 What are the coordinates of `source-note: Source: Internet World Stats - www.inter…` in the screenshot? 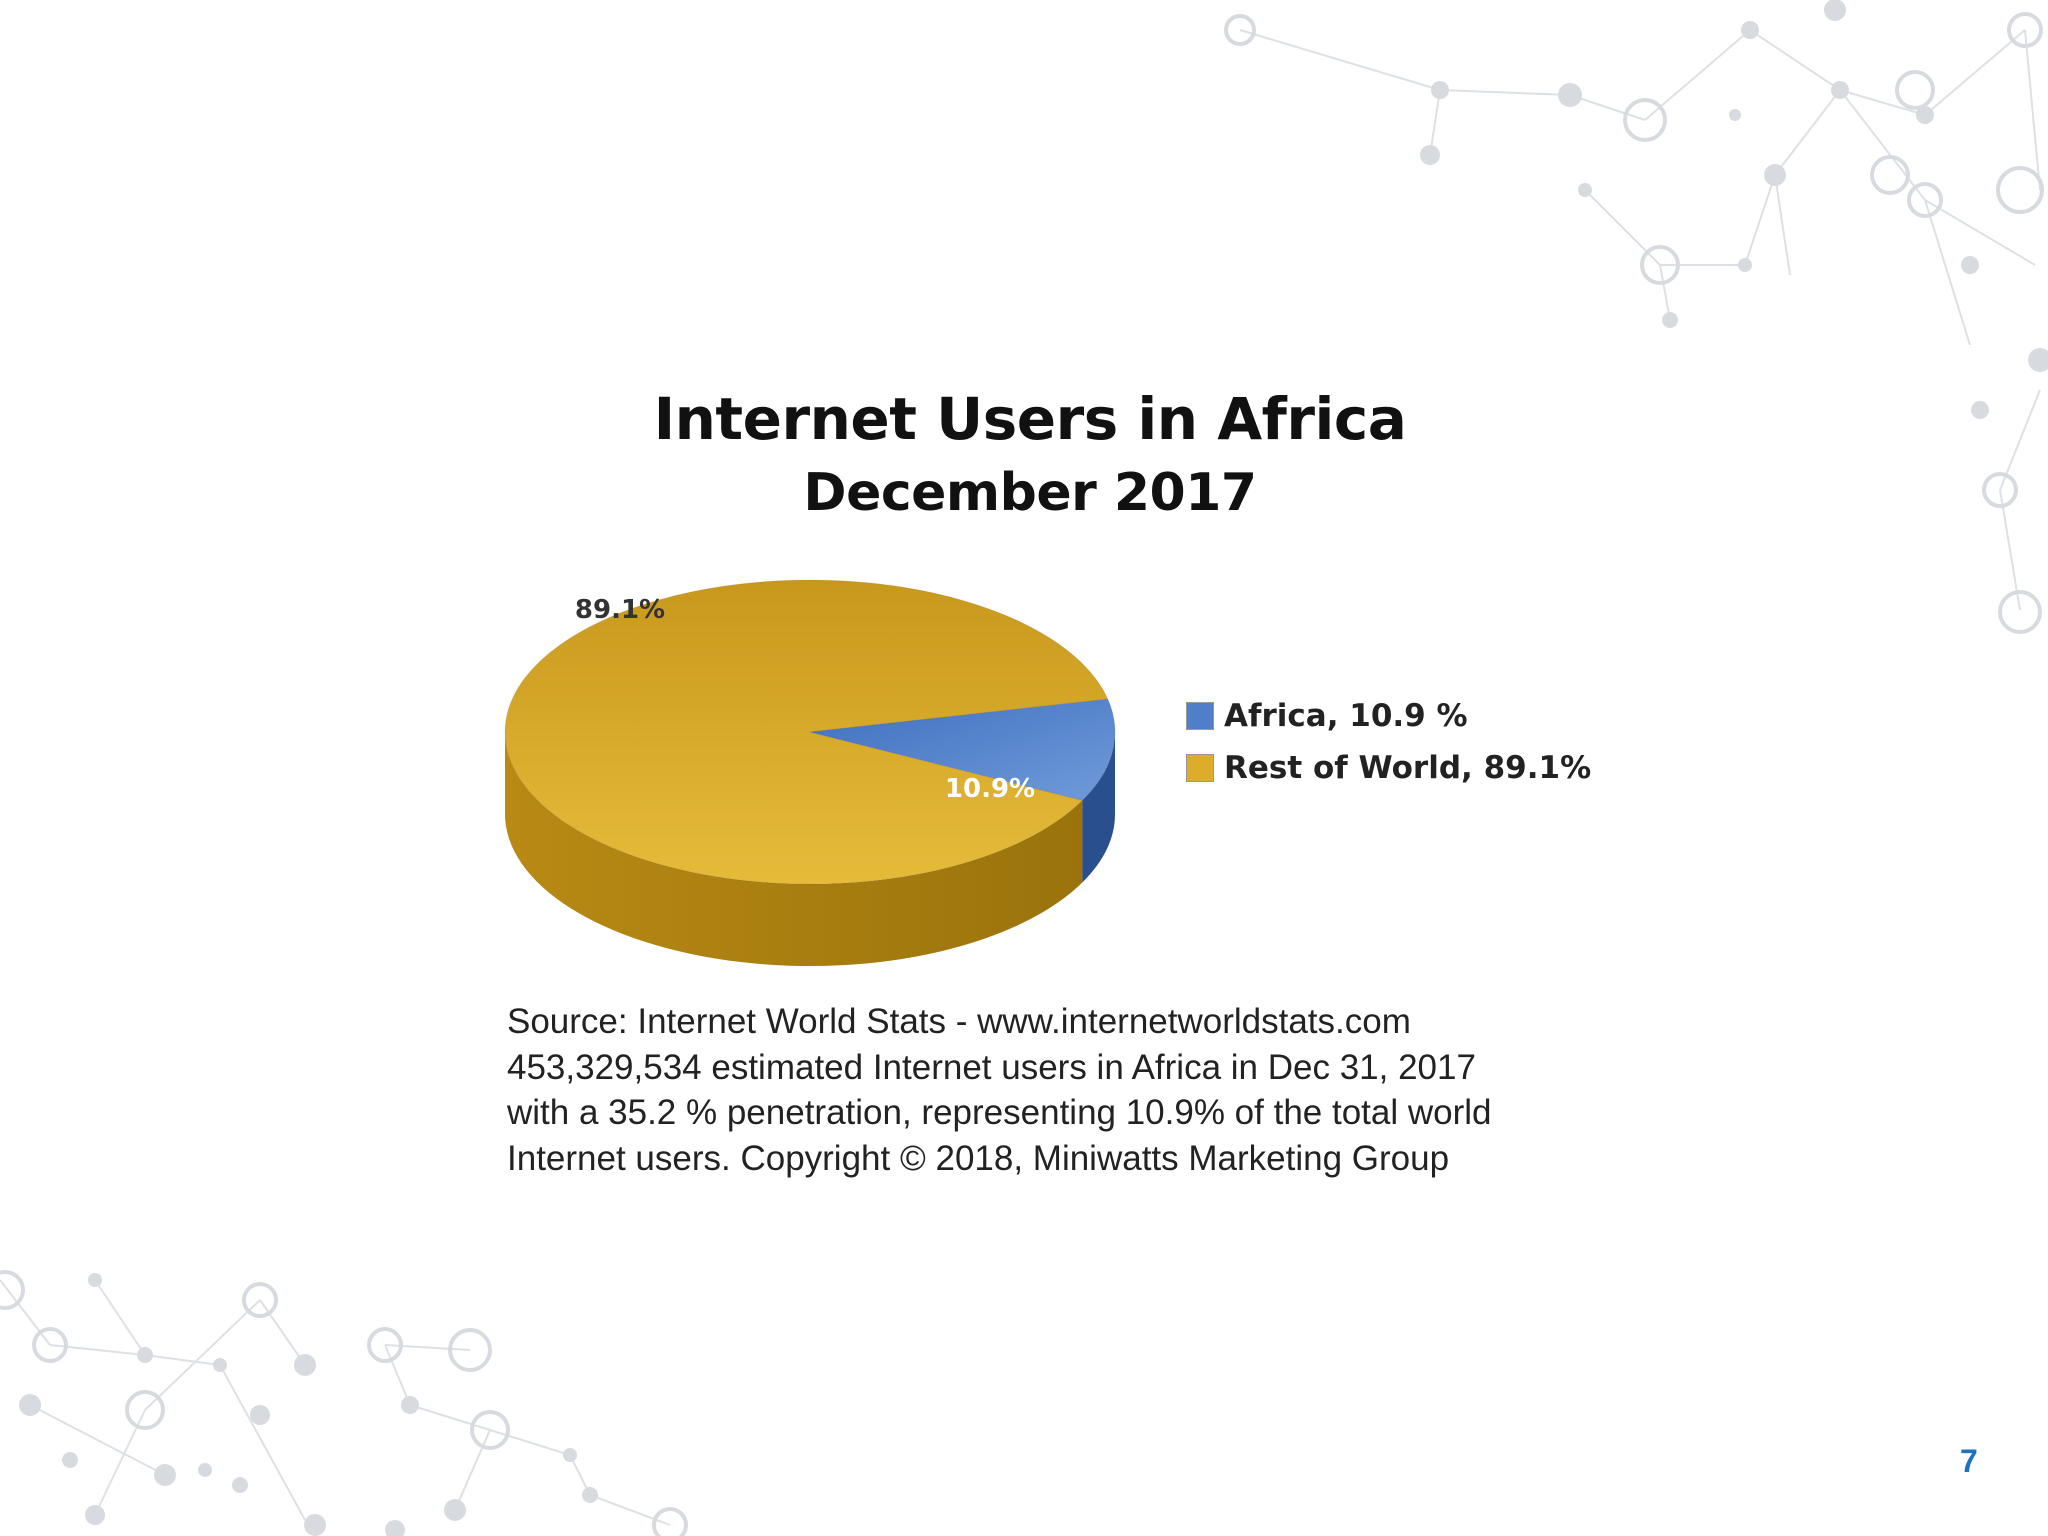 It's located at (1057, 1090).